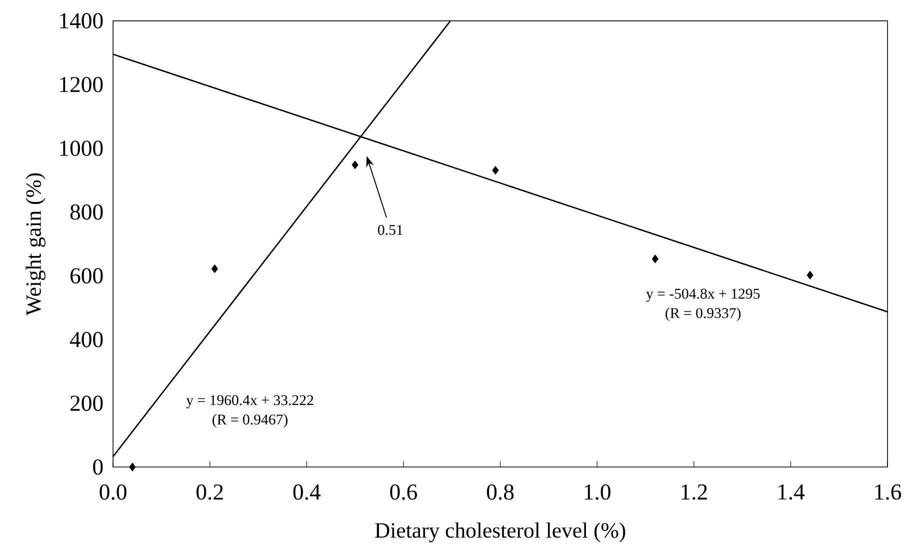 The image size is (905, 551). Describe the element at coordinates (597, 492) in the screenshot. I see `x-tick-label: 1.0` at that location.